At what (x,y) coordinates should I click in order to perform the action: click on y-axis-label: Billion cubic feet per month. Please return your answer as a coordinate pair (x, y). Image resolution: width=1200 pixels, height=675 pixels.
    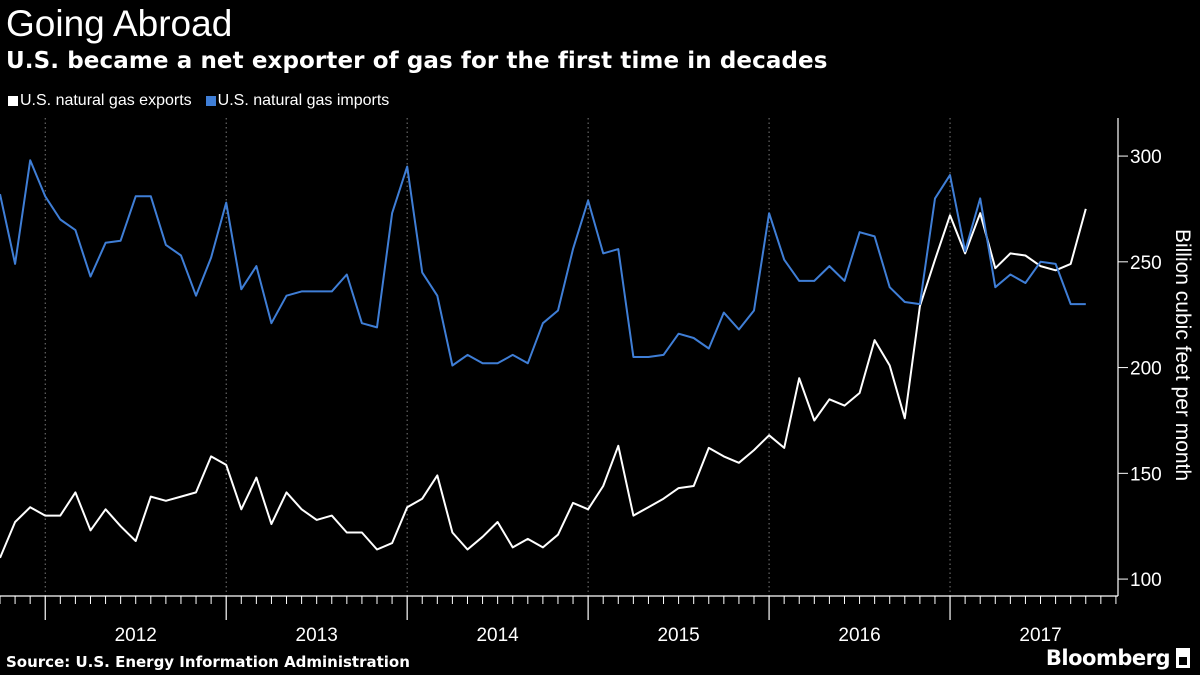
    Looking at the image, I should click on (1182, 355).